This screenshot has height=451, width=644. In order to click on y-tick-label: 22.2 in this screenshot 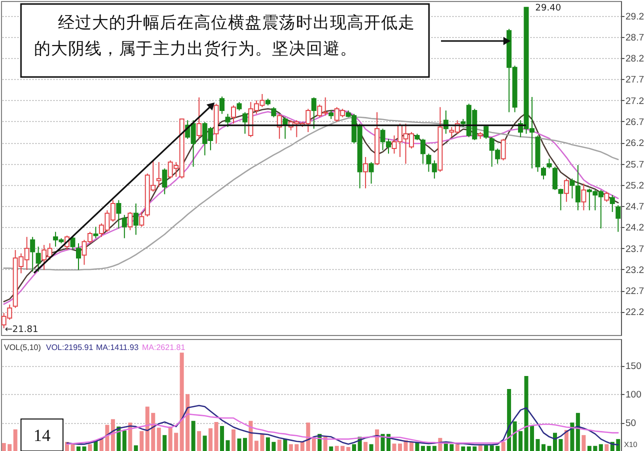, I will do `click(635, 312)`.